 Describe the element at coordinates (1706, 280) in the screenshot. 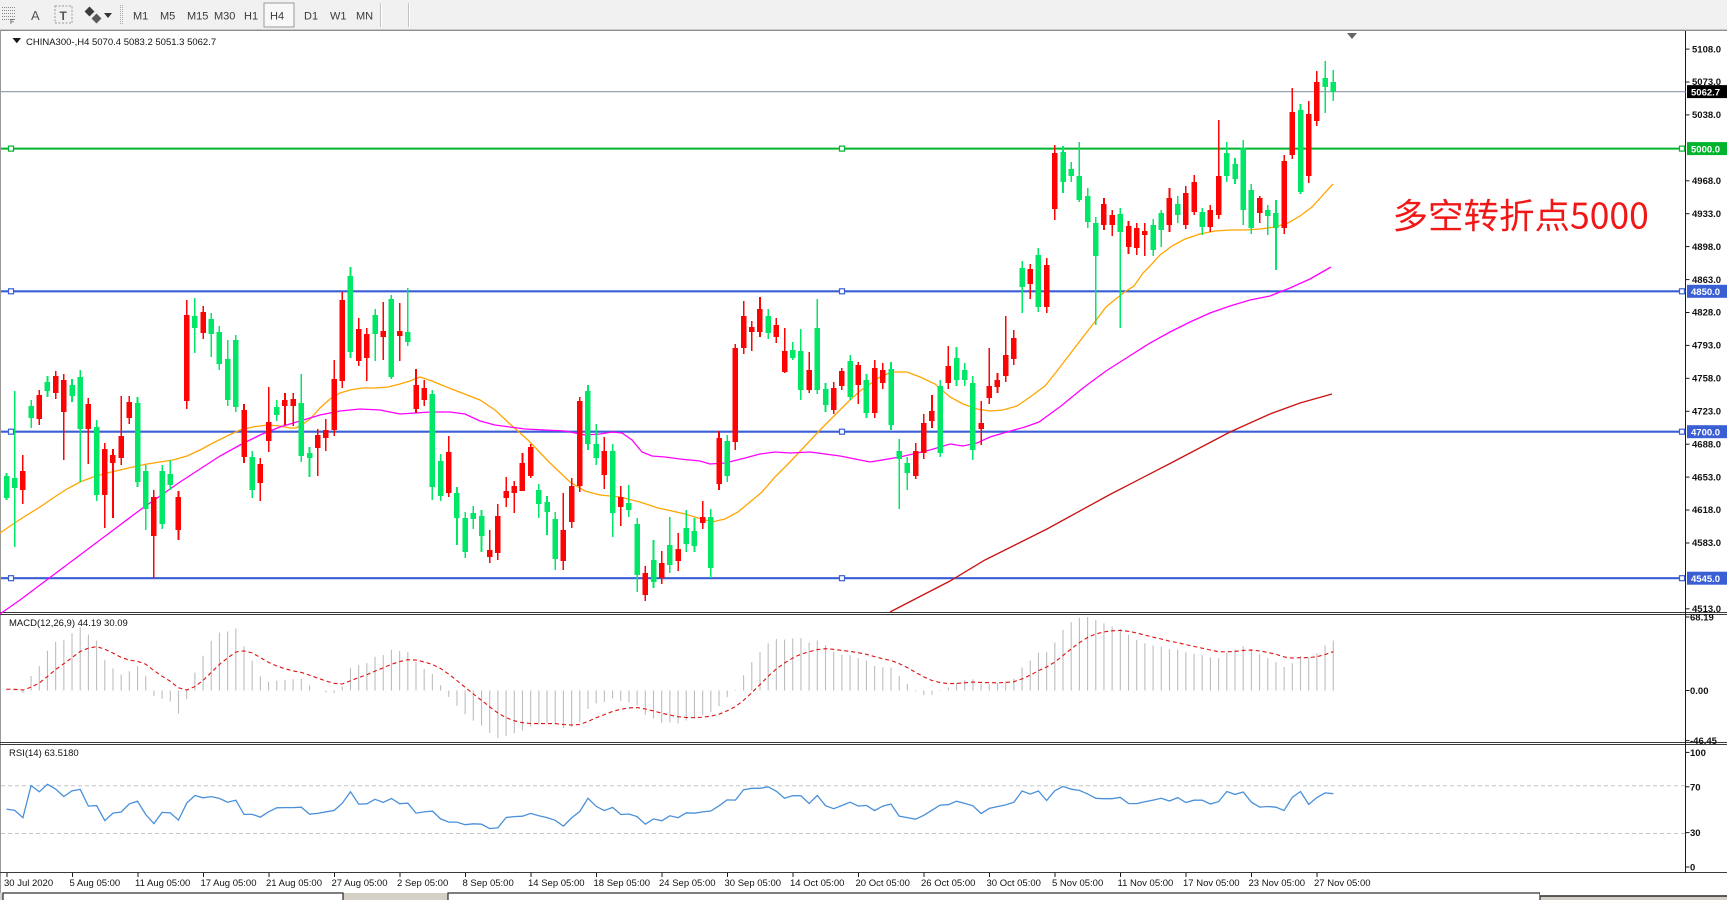

I see `svg-text: 4863.0` at that location.